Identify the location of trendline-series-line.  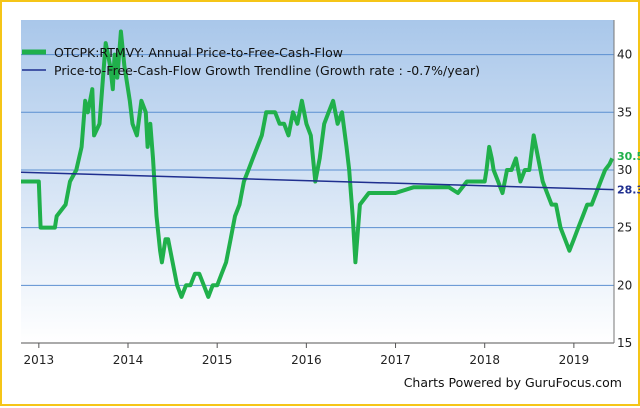
(317, 181).